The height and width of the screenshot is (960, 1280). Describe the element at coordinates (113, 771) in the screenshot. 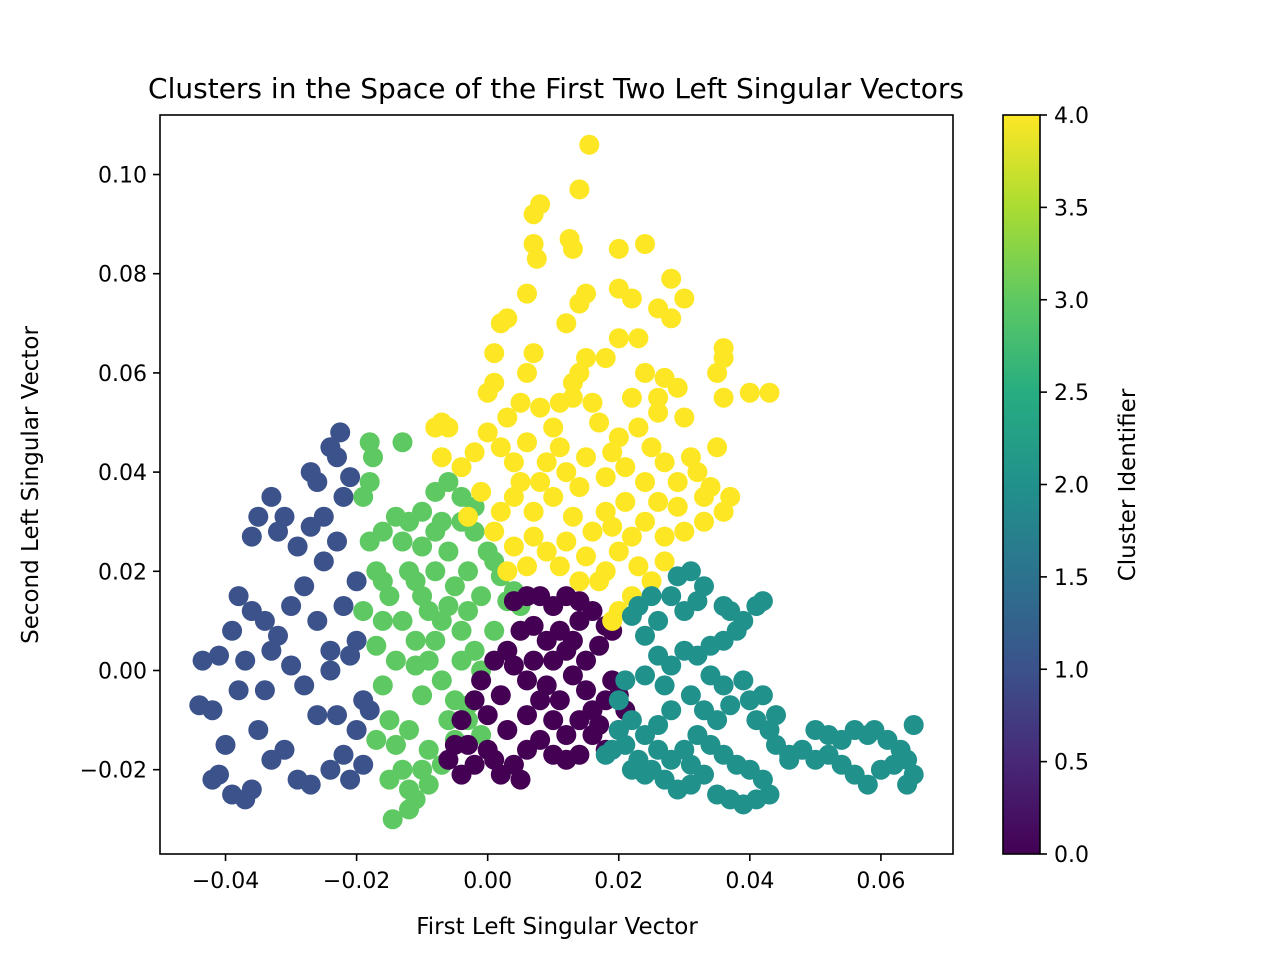

I see `y-tick-label: −0.02` at that location.